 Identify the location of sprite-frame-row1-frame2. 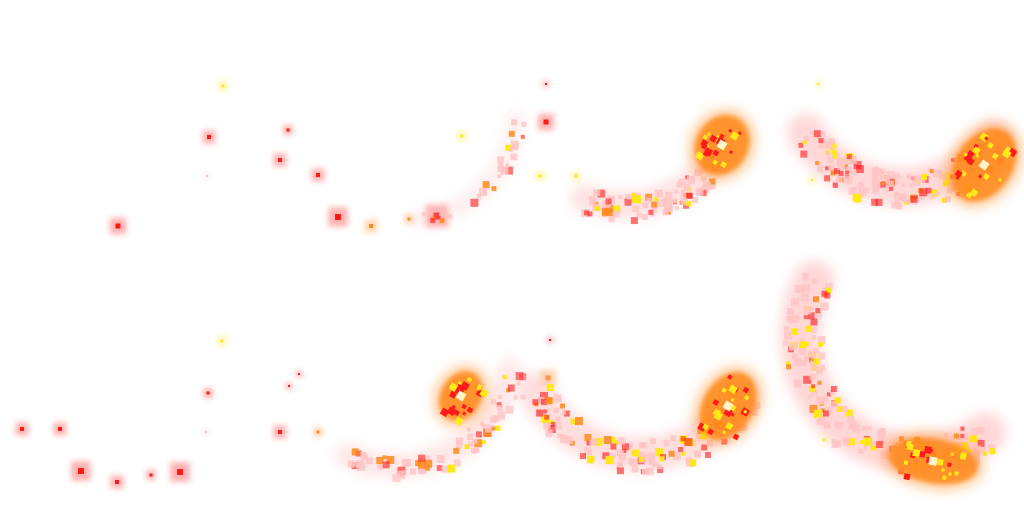
(400, 171).